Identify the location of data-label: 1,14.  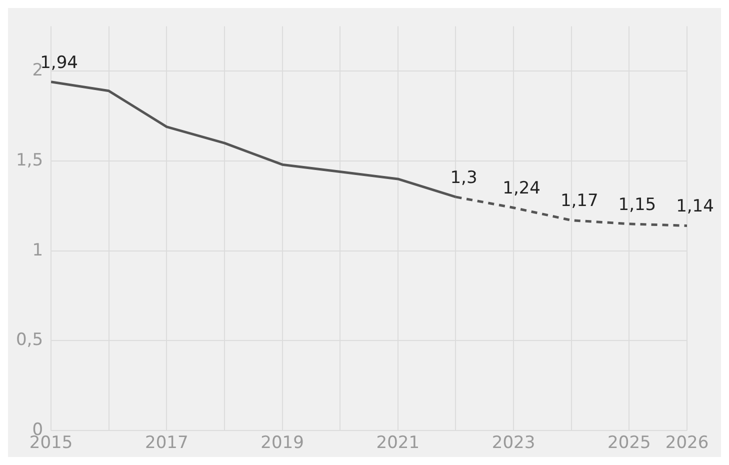
(695, 206).